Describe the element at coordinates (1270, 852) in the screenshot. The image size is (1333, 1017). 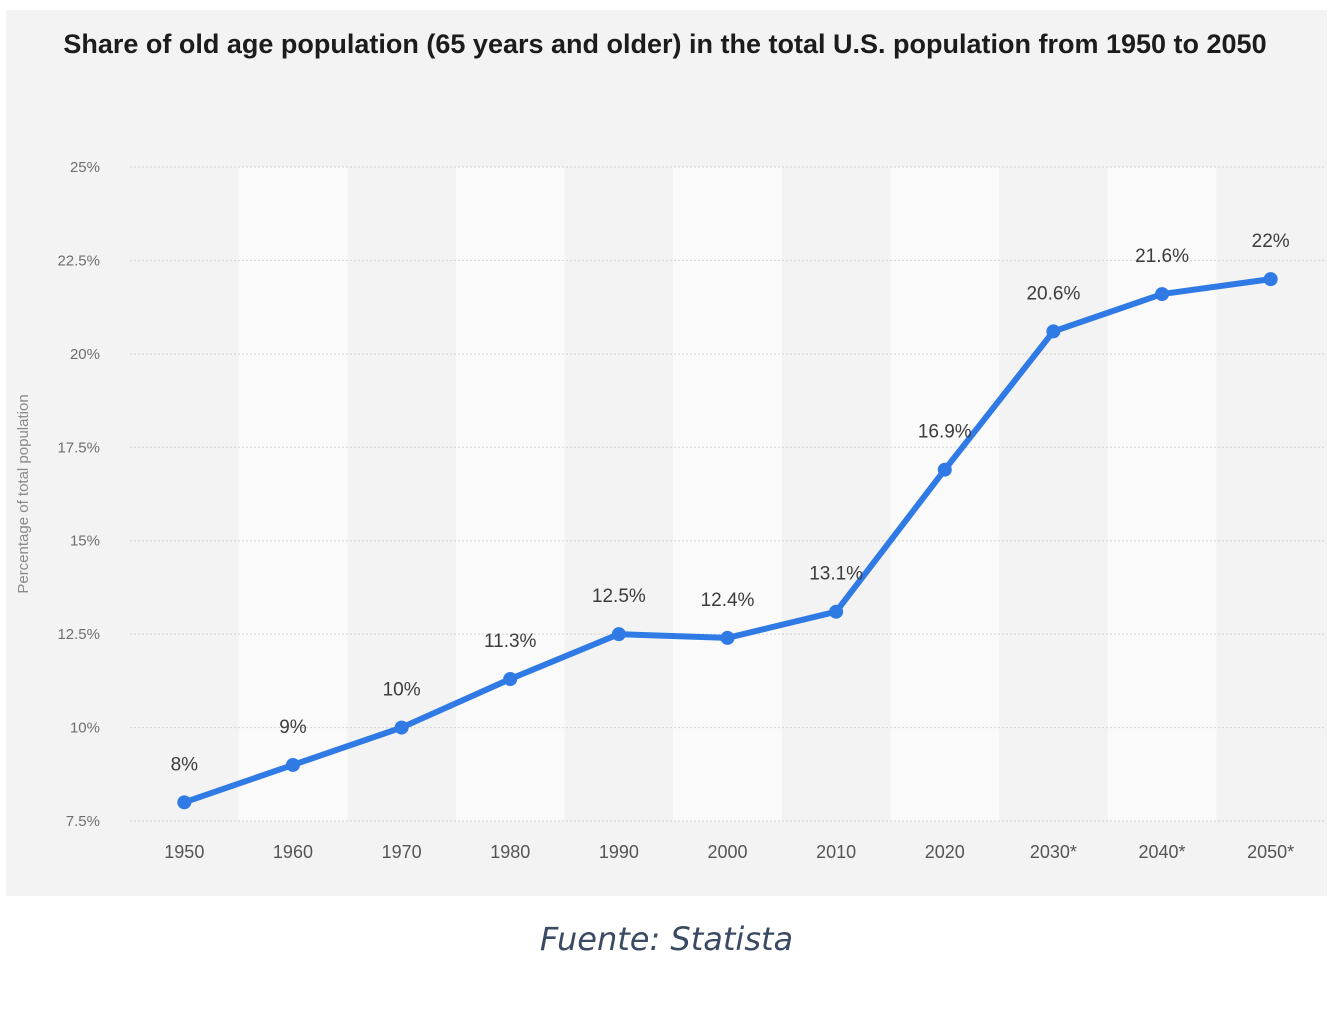
I see `x-tick-label: 2050*` at that location.